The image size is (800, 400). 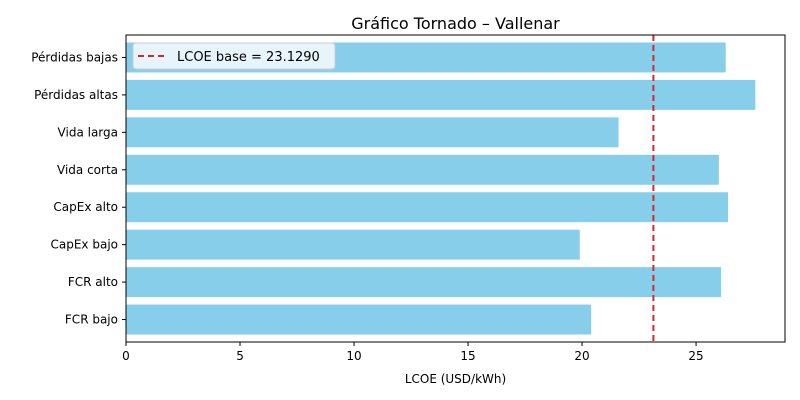 What do you see at coordinates (93, 282) in the screenshot?
I see `y-tick-label: FCR alto` at bounding box center [93, 282].